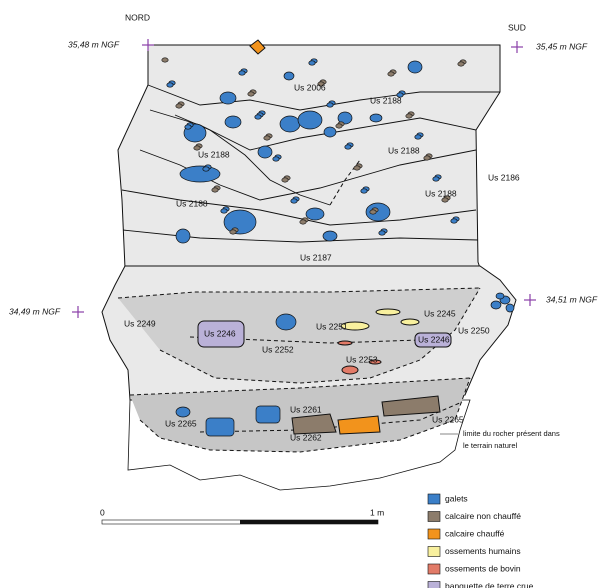 This screenshot has width=606, height=588. I want to click on note-text: limite du rocher présent dans, so click(511, 433).